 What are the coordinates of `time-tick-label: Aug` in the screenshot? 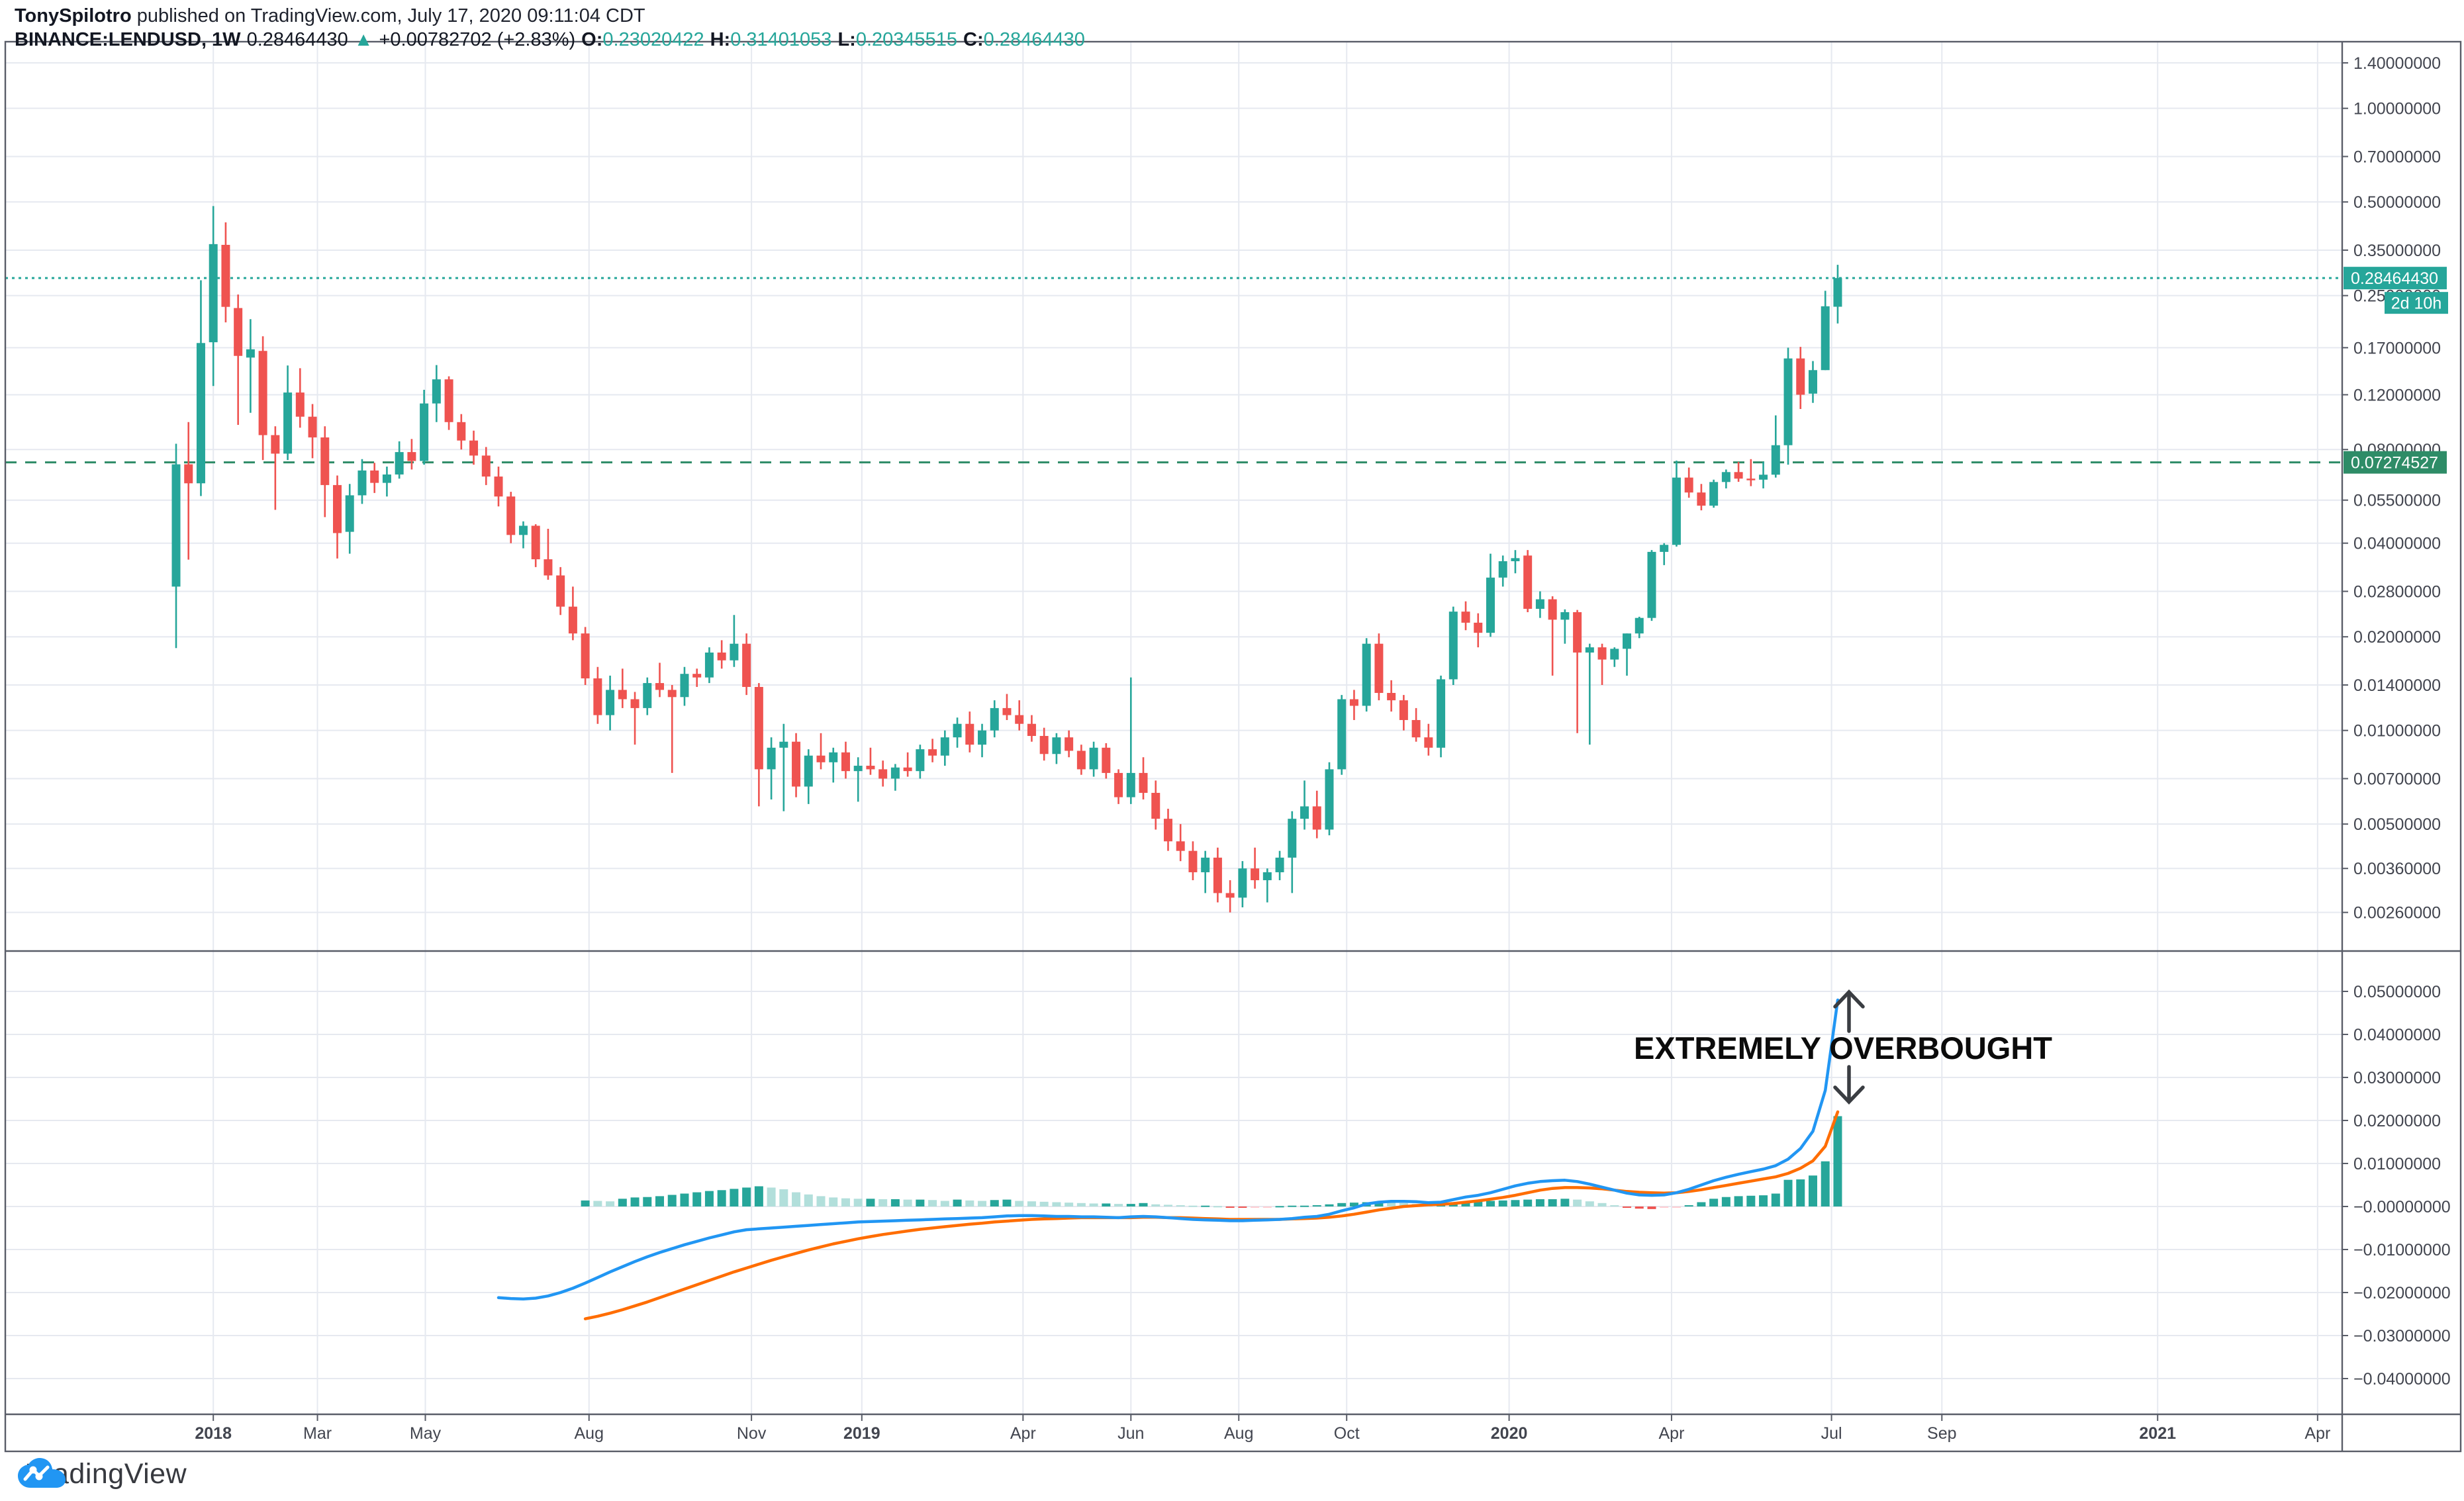 It's located at (589, 1433).